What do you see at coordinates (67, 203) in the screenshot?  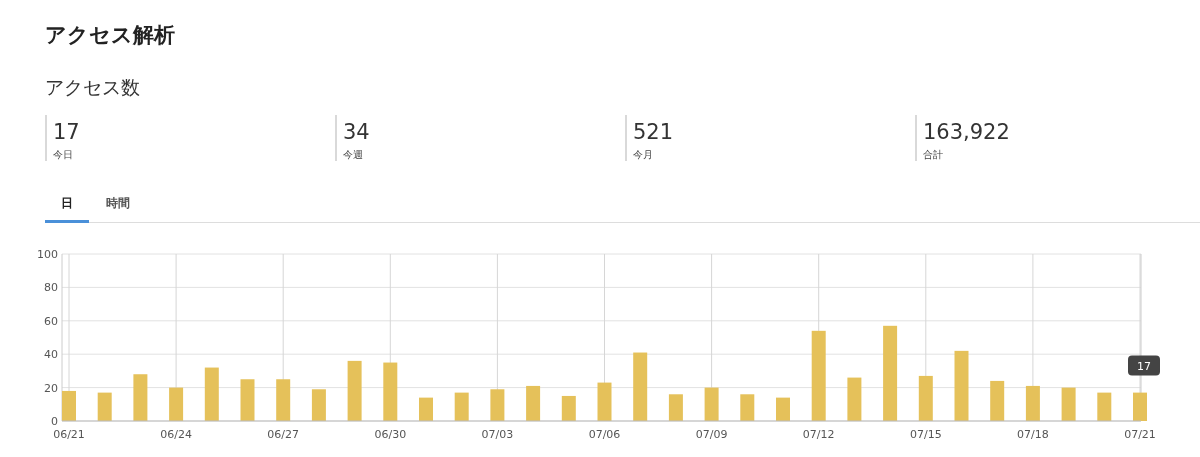 I see `text: 日` at bounding box center [67, 203].